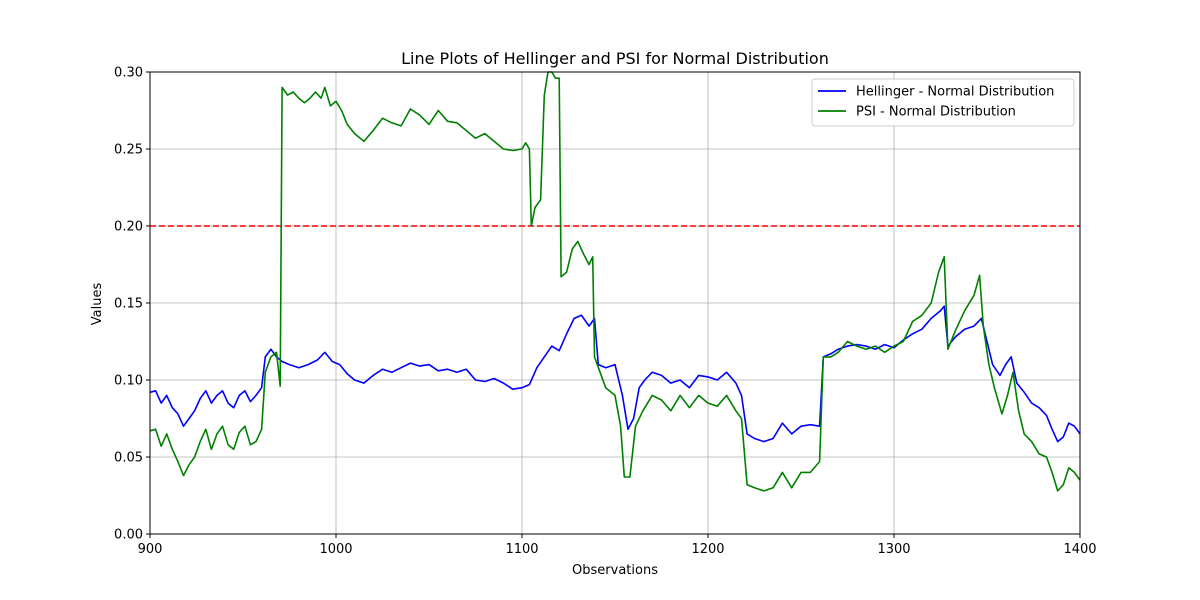 The width and height of the screenshot is (1200, 600). I want to click on x-tick-label: 1300, so click(893, 549).